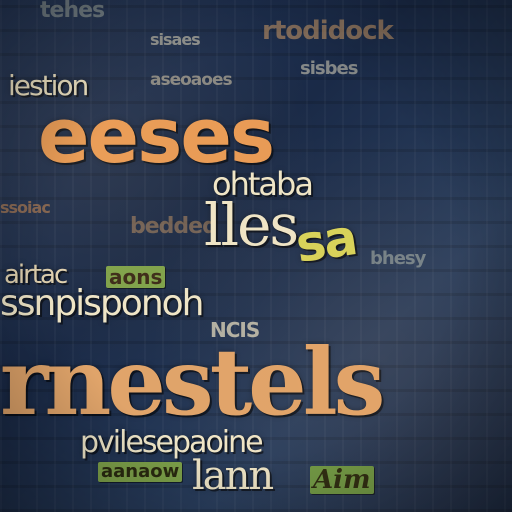 The width and height of the screenshot is (512, 512). What do you see at coordinates (102, 303) in the screenshot?
I see `collage-word: ssnpisponoh` at bounding box center [102, 303].